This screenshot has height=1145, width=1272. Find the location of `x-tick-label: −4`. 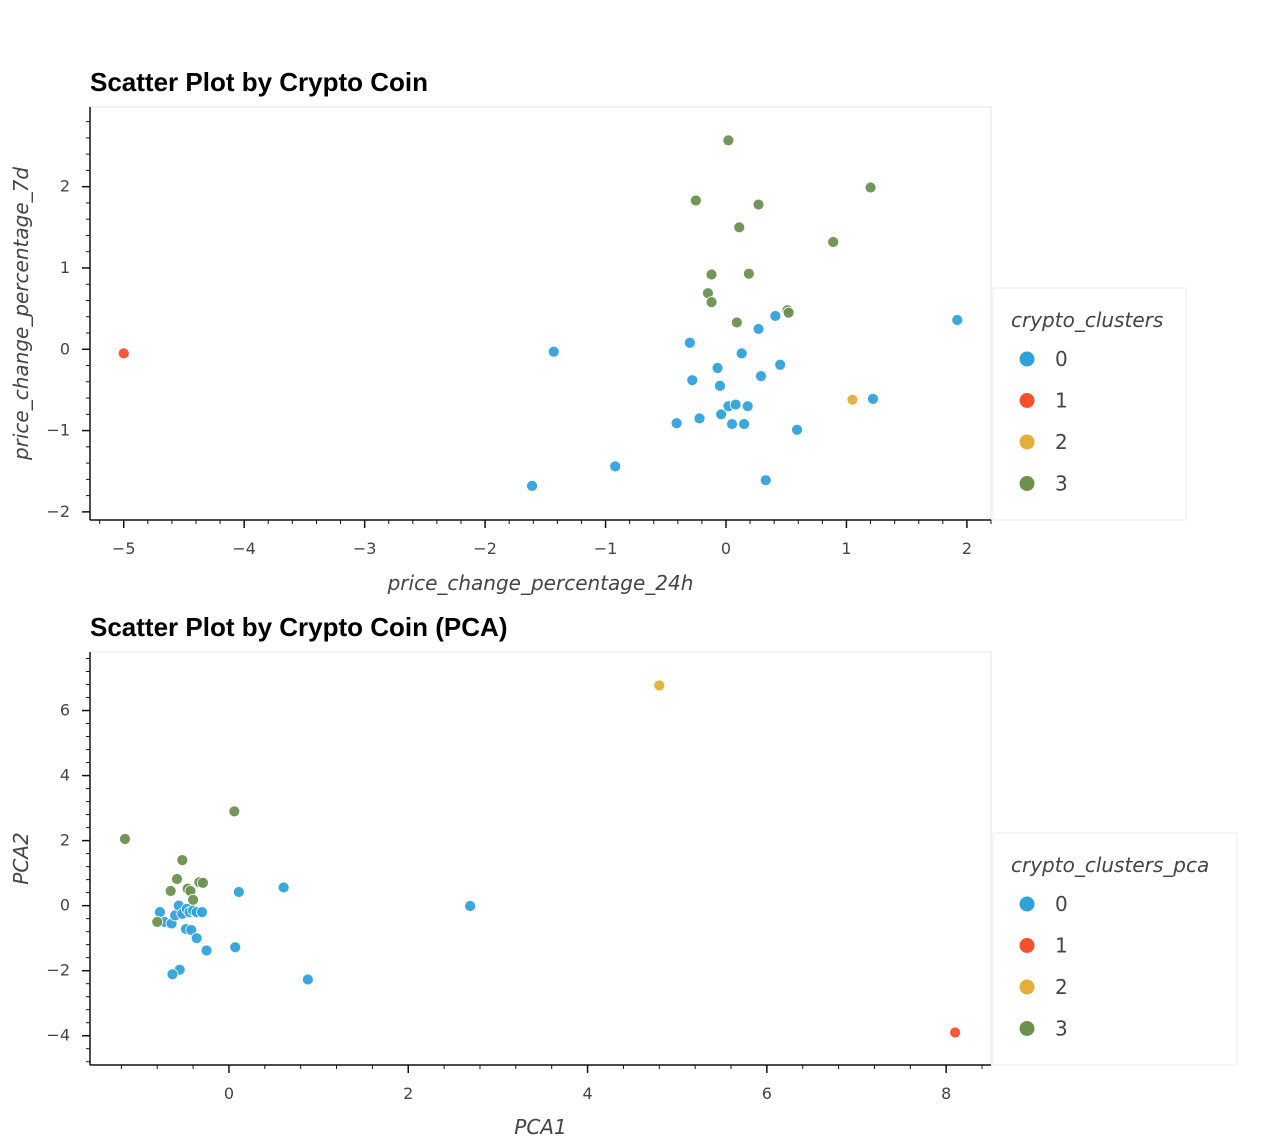

x-tick-label: −4 is located at coordinates (244, 548).